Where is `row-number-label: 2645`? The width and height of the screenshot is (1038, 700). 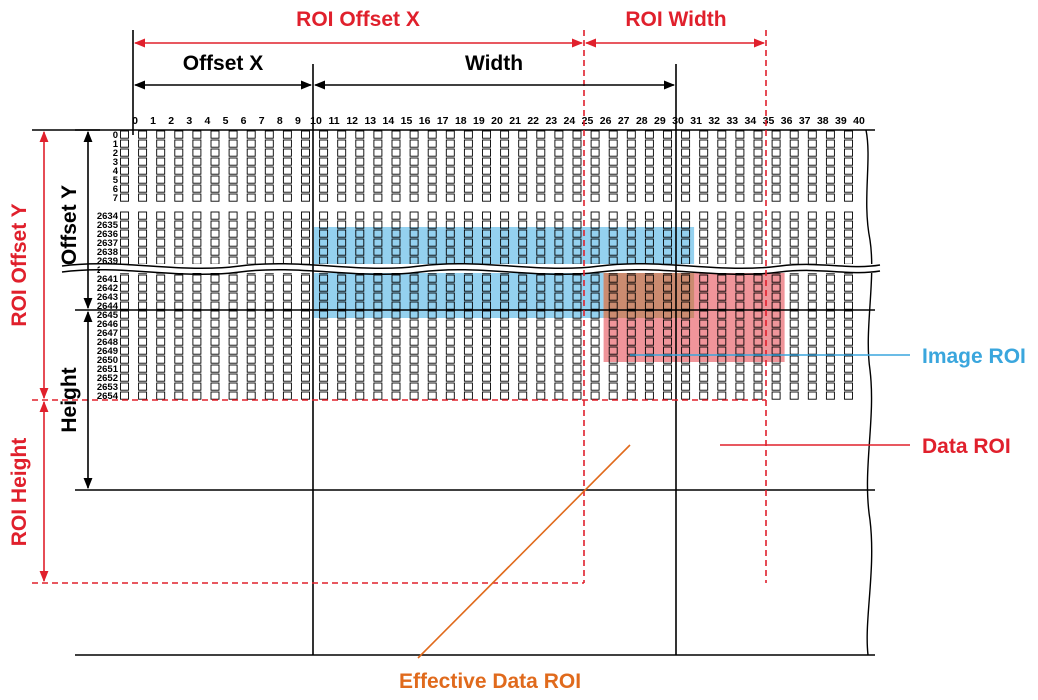
row-number-label: 2645 is located at coordinates (108, 315).